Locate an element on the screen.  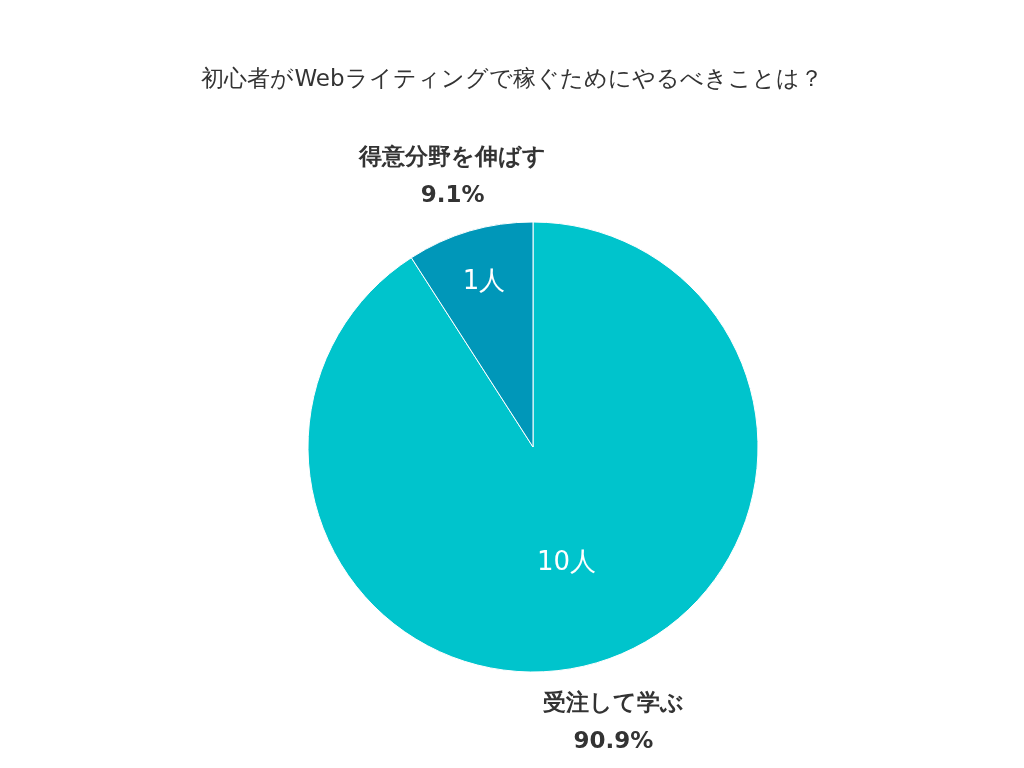
chart-title: 初心者がWebライティングで稼ぐためにやるべきことは？ is located at coordinates (512, 78).